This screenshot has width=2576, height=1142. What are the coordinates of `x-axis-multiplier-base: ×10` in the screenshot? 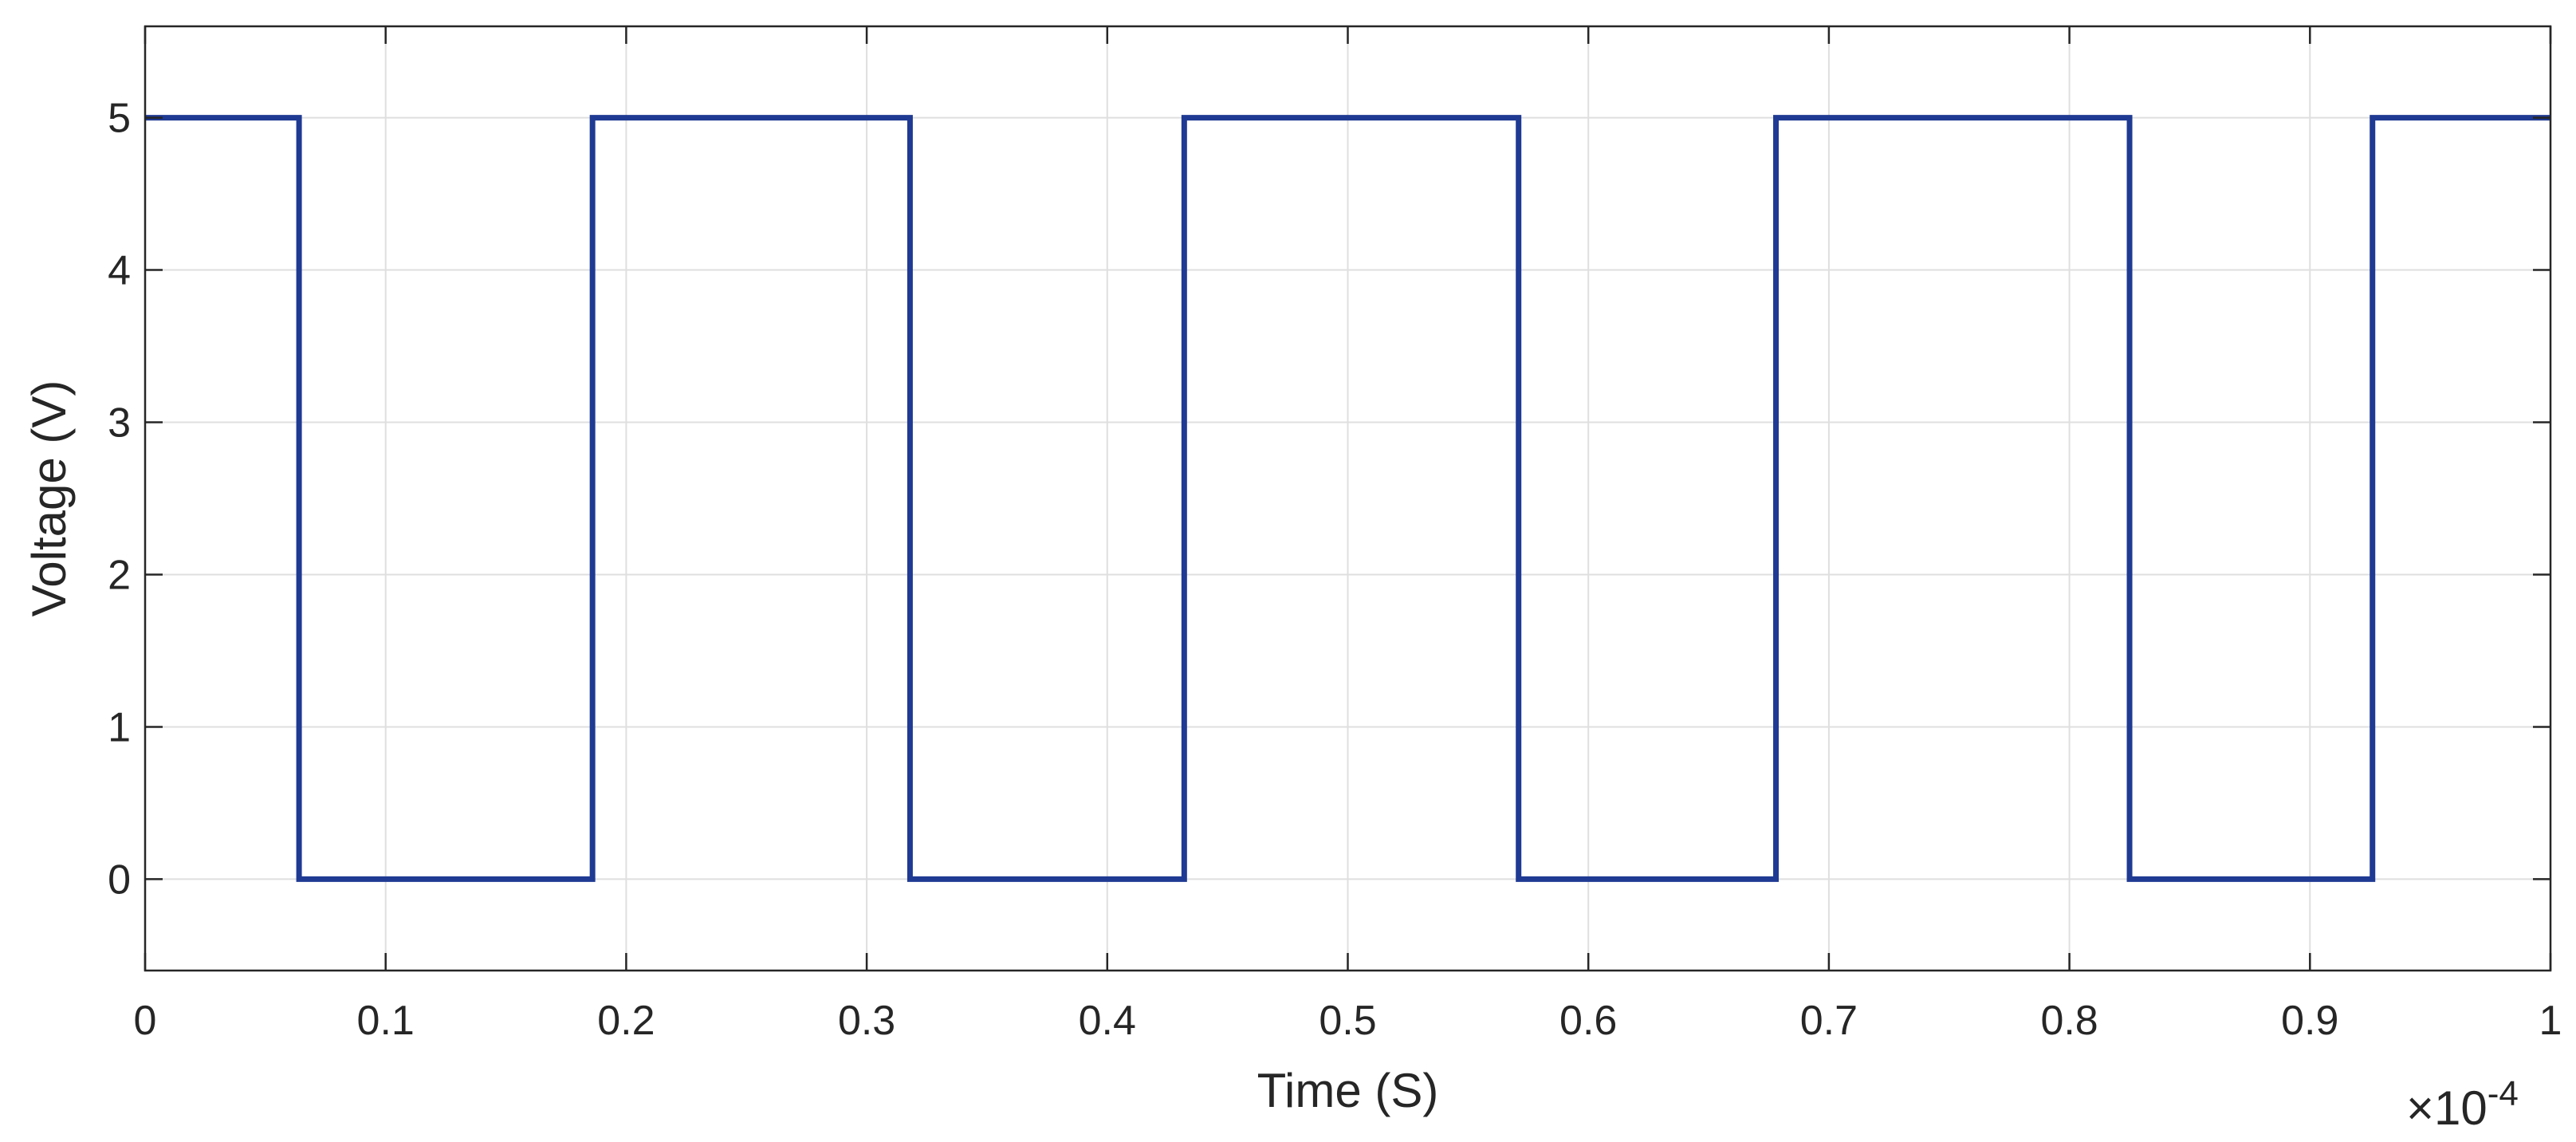 It's located at (2447, 1108).